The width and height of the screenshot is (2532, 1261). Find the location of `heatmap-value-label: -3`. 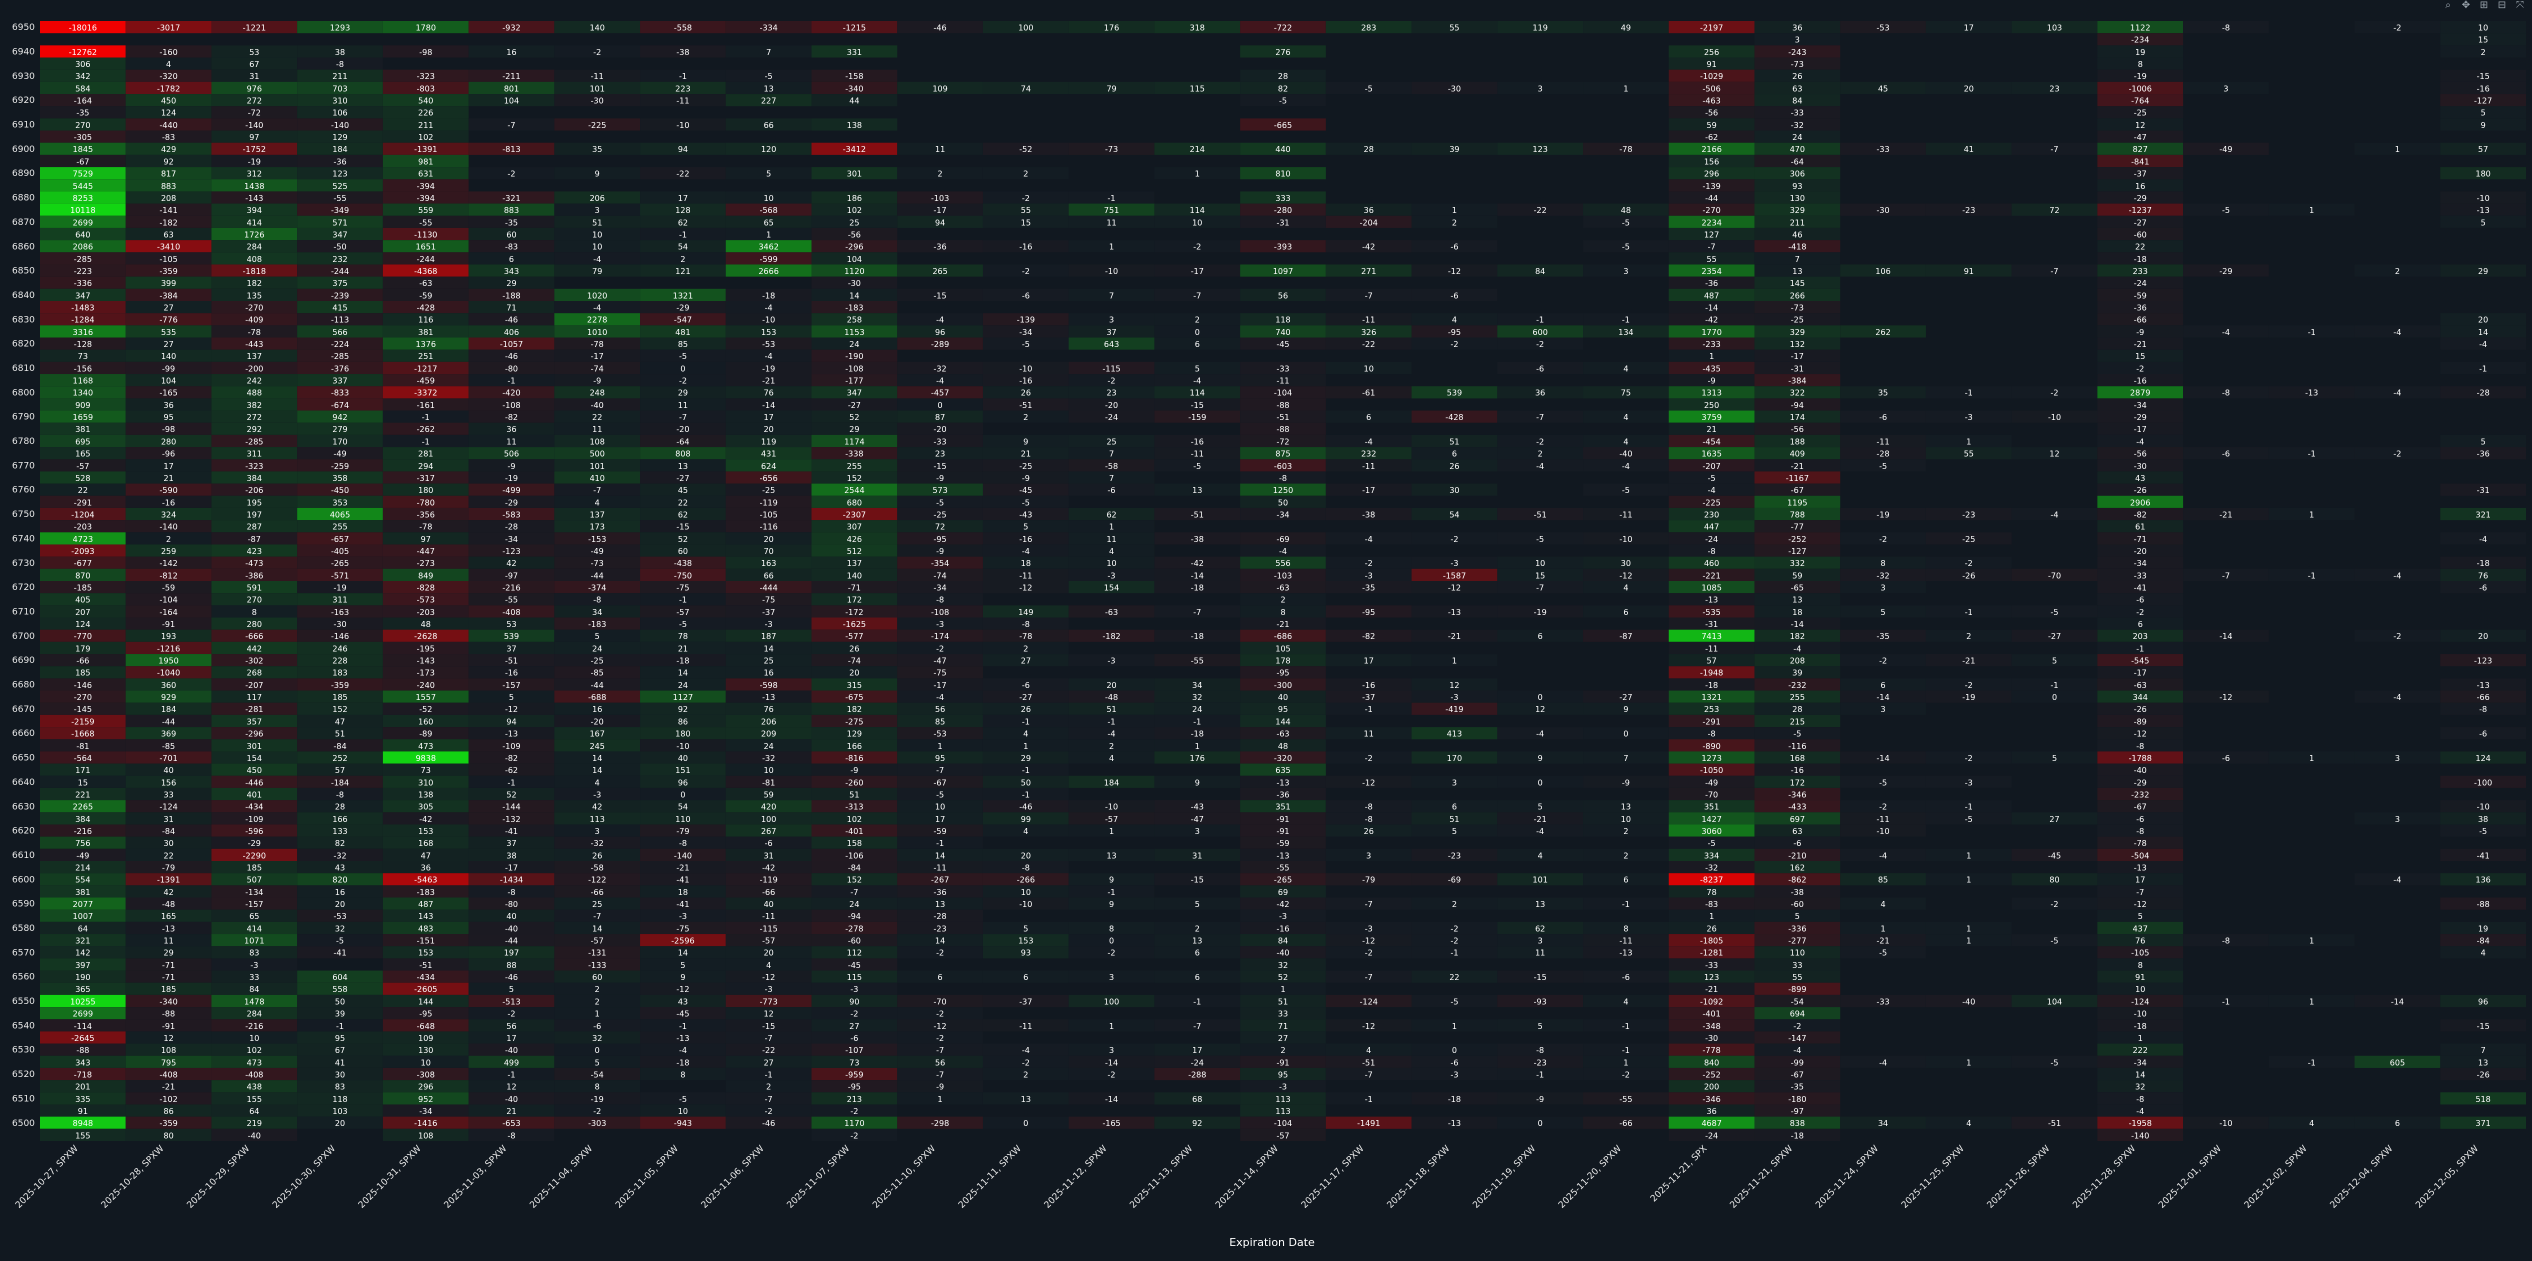

heatmap-value-label: -3 is located at coordinates (597, 794).